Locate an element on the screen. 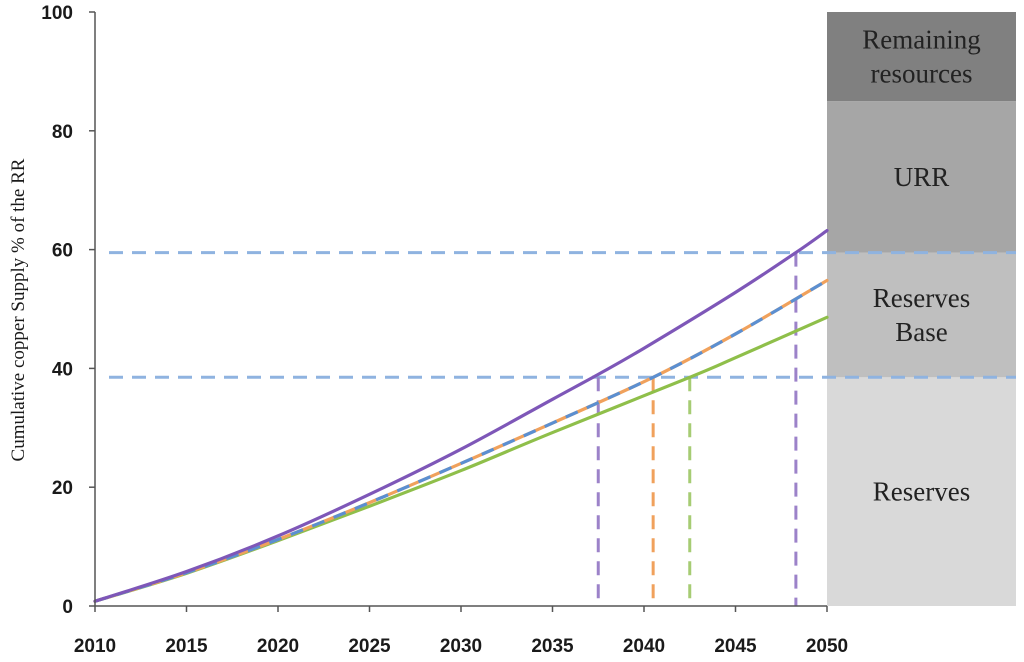  x-tick-label-4: 2030 is located at coordinates (461, 646).